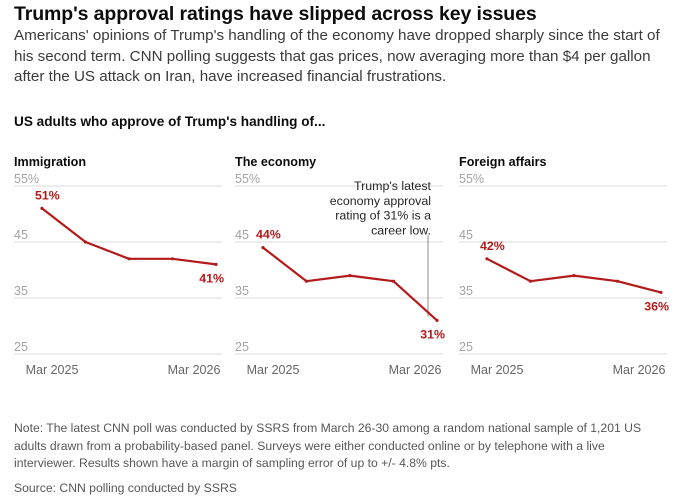 The image size is (676, 499). I want to click on annotation-text: Trump's latest, so click(393, 186).